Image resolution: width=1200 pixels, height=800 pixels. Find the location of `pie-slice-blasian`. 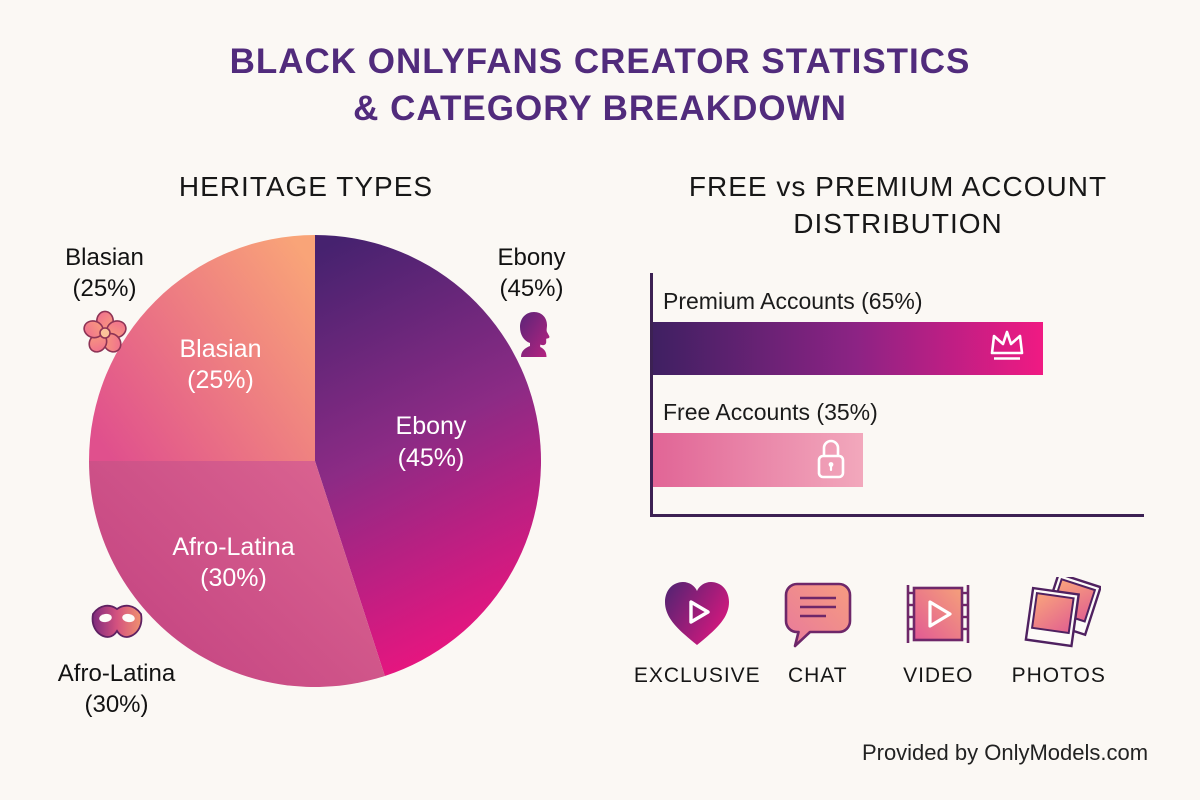

pie-slice-blasian is located at coordinates (202, 348).